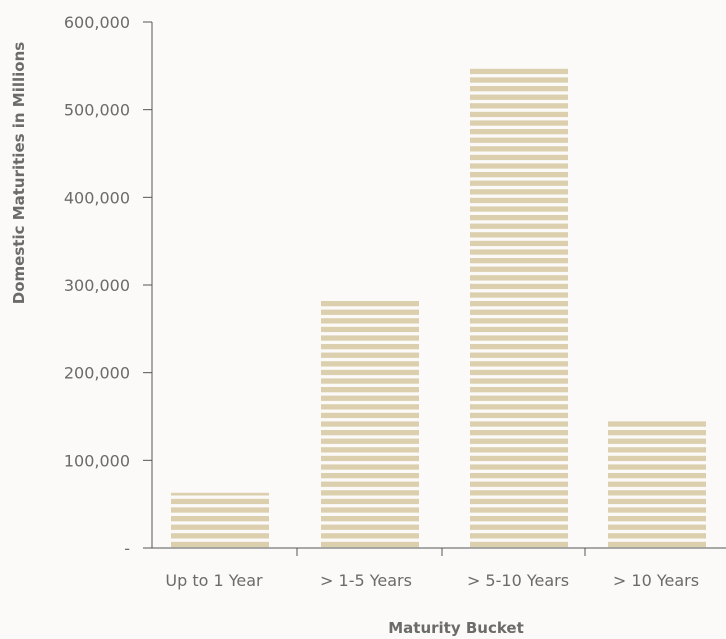 The image size is (726, 639). Describe the element at coordinates (97, 460) in the screenshot. I see `y-tick-label: 100,000` at that location.